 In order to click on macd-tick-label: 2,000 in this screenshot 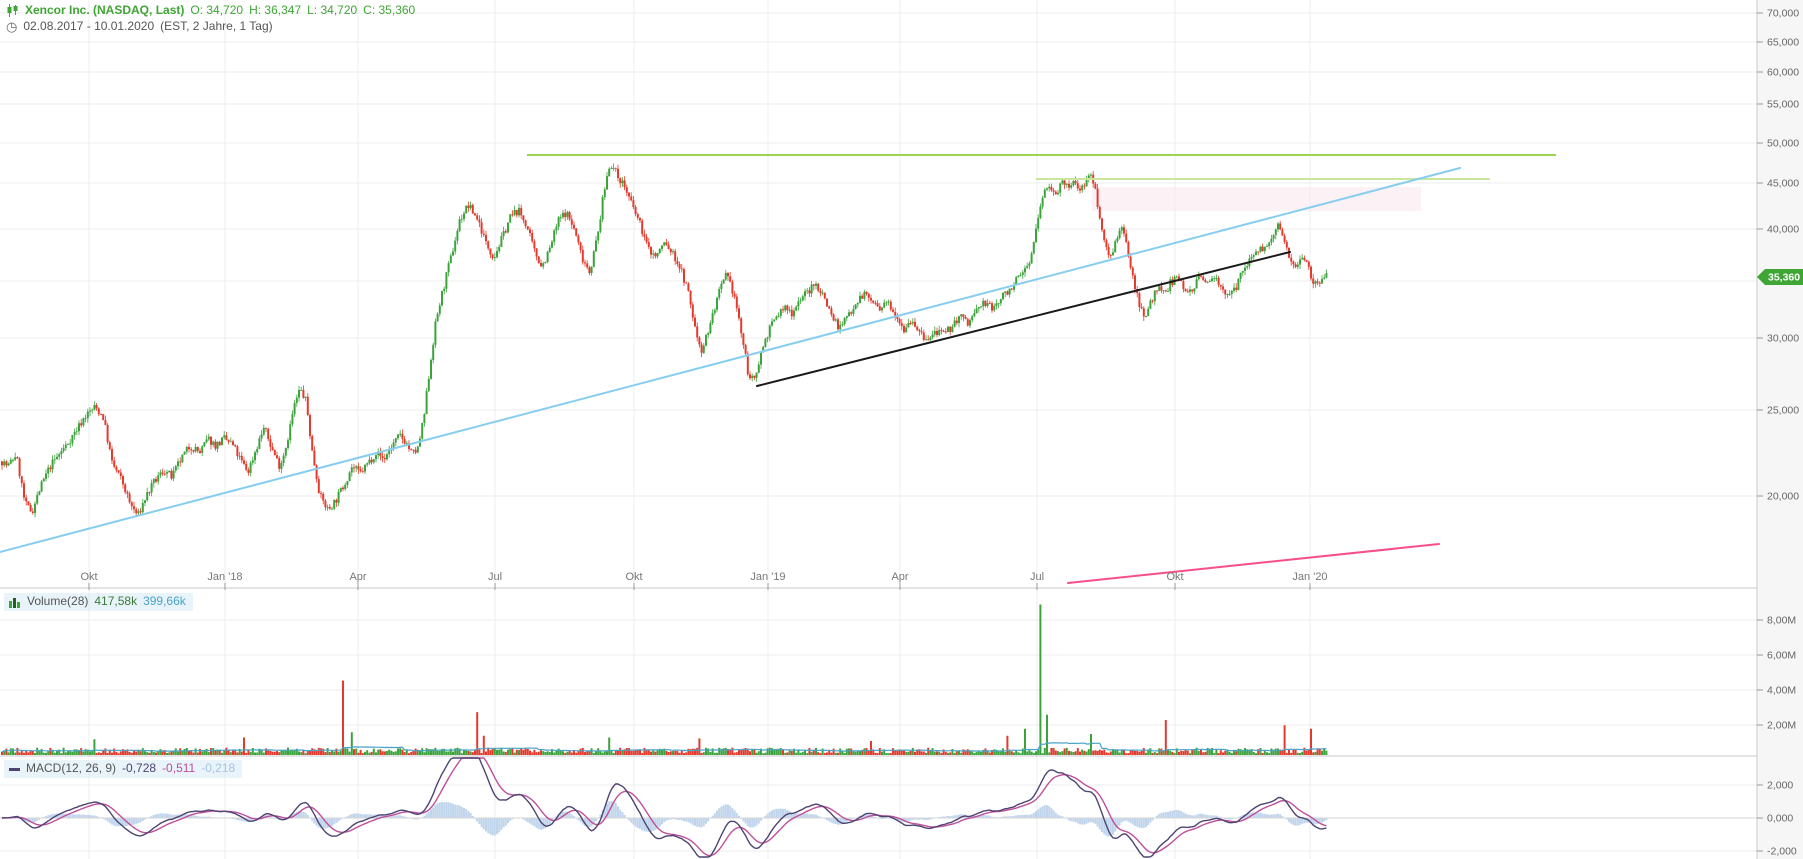, I will do `click(1780, 786)`.